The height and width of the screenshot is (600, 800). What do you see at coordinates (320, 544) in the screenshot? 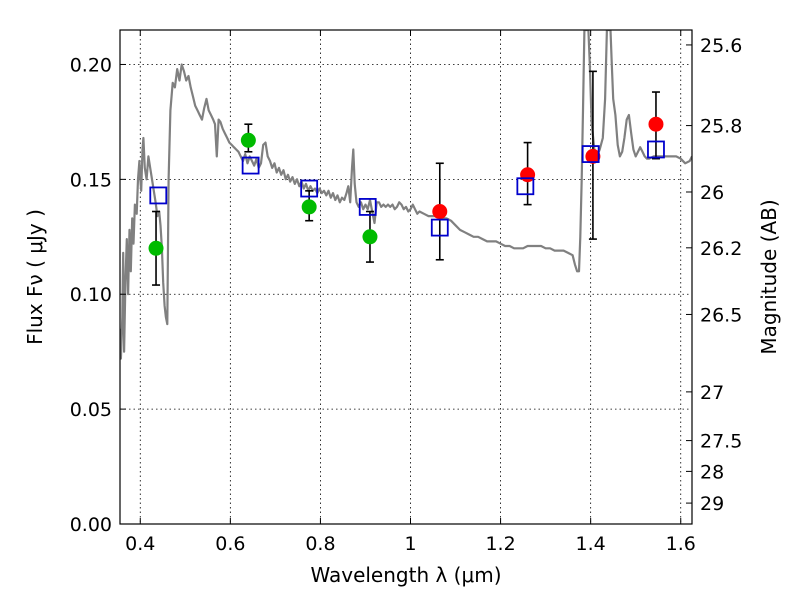
I see `x-tick-label: 0.8` at bounding box center [320, 544].